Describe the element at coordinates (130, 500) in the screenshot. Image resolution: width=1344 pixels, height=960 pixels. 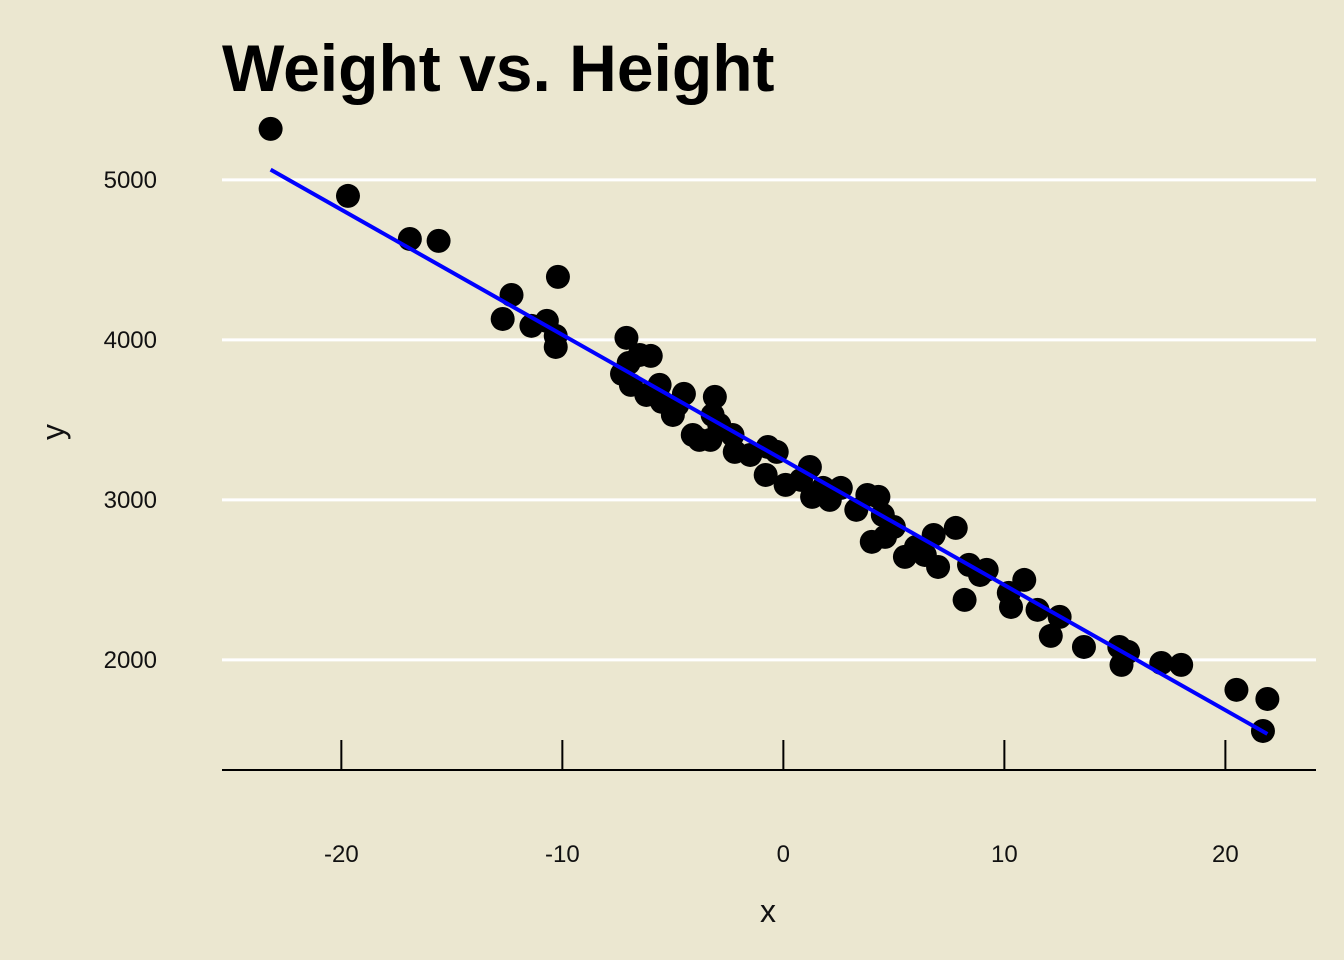
I see `y-tick-label: 3000` at that location.